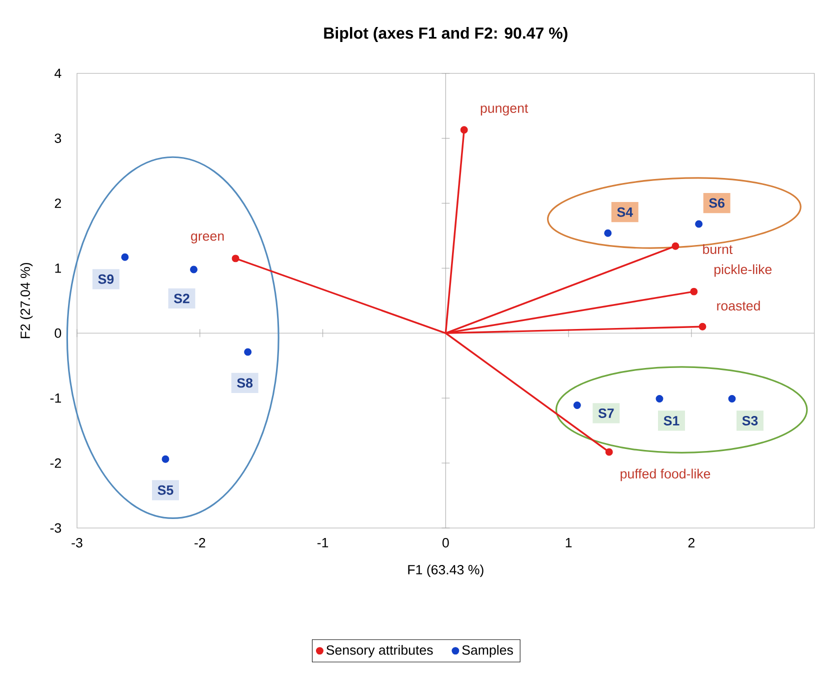 This screenshot has height=677, width=818. Describe the element at coordinates (58, 138) in the screenshot. I see `y-tick-label: 3` at that location.